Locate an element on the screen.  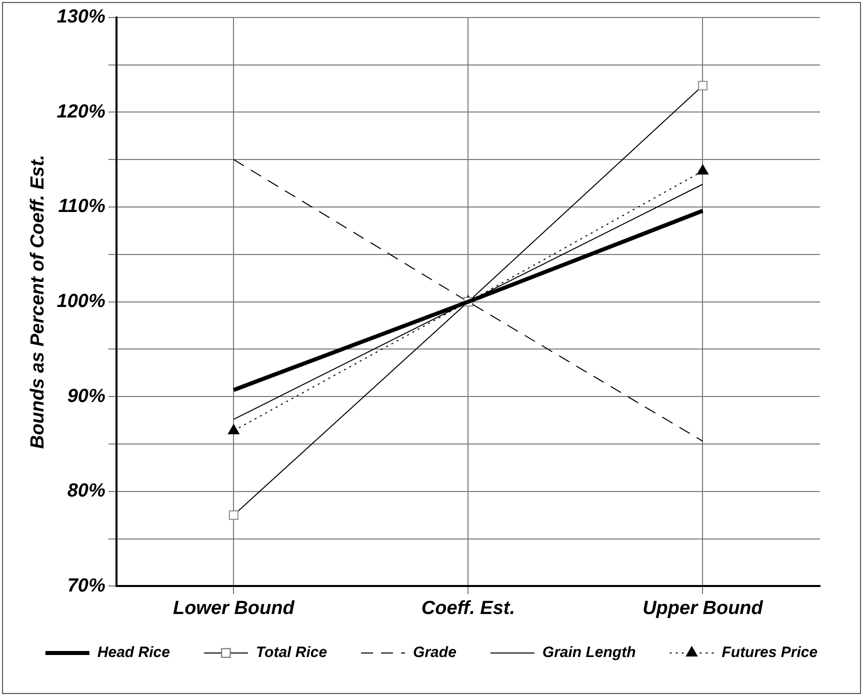
y-tick-label: 80% is located at coordinates (86, 491).